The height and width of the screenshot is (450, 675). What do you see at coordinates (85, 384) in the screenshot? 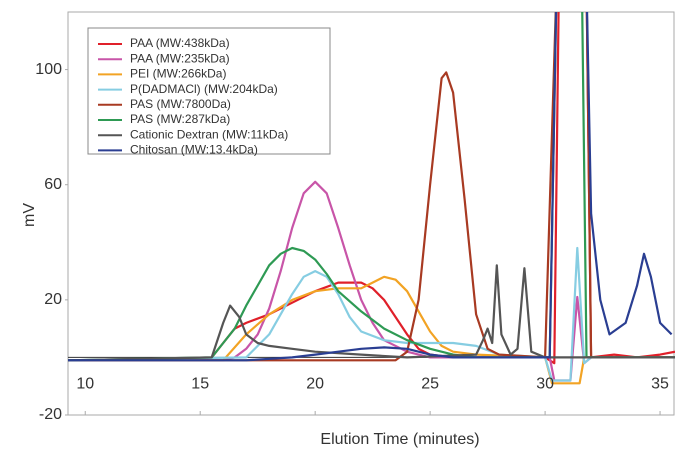
I see `x-tick-label: 10` at bounding box center [85, 384].